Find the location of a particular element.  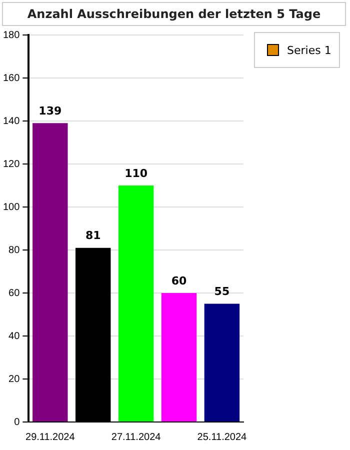

data-label: 55 is located at coordinates (222, 291).